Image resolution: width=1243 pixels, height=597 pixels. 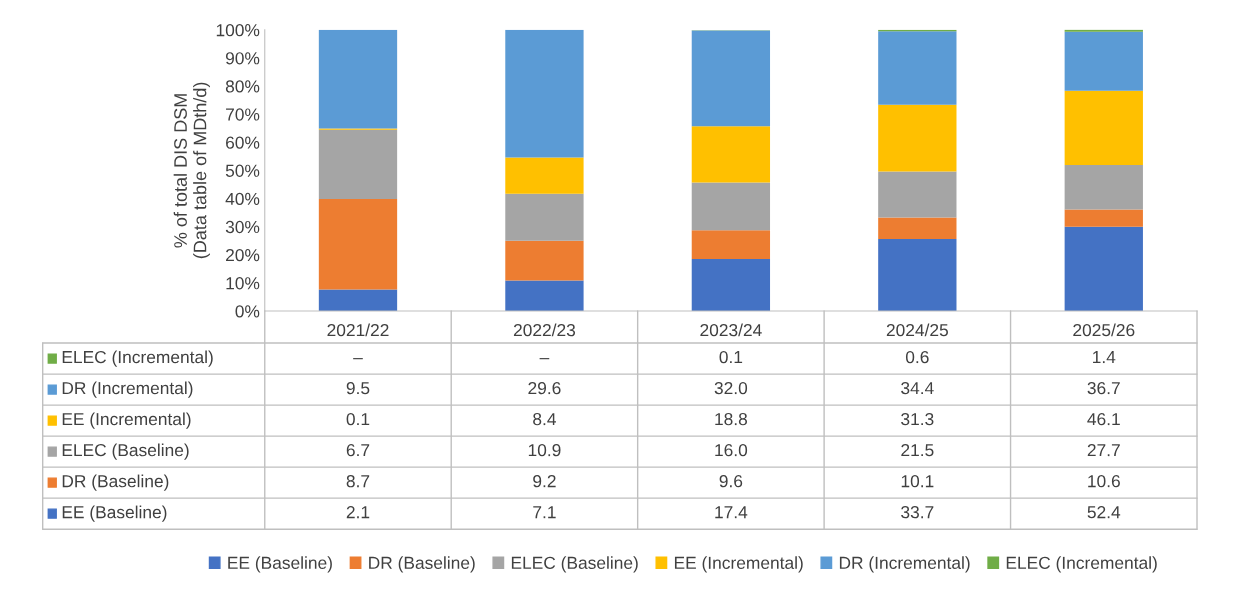 I want to click on y-tick-label: 40%, so click(x=242, y=199).